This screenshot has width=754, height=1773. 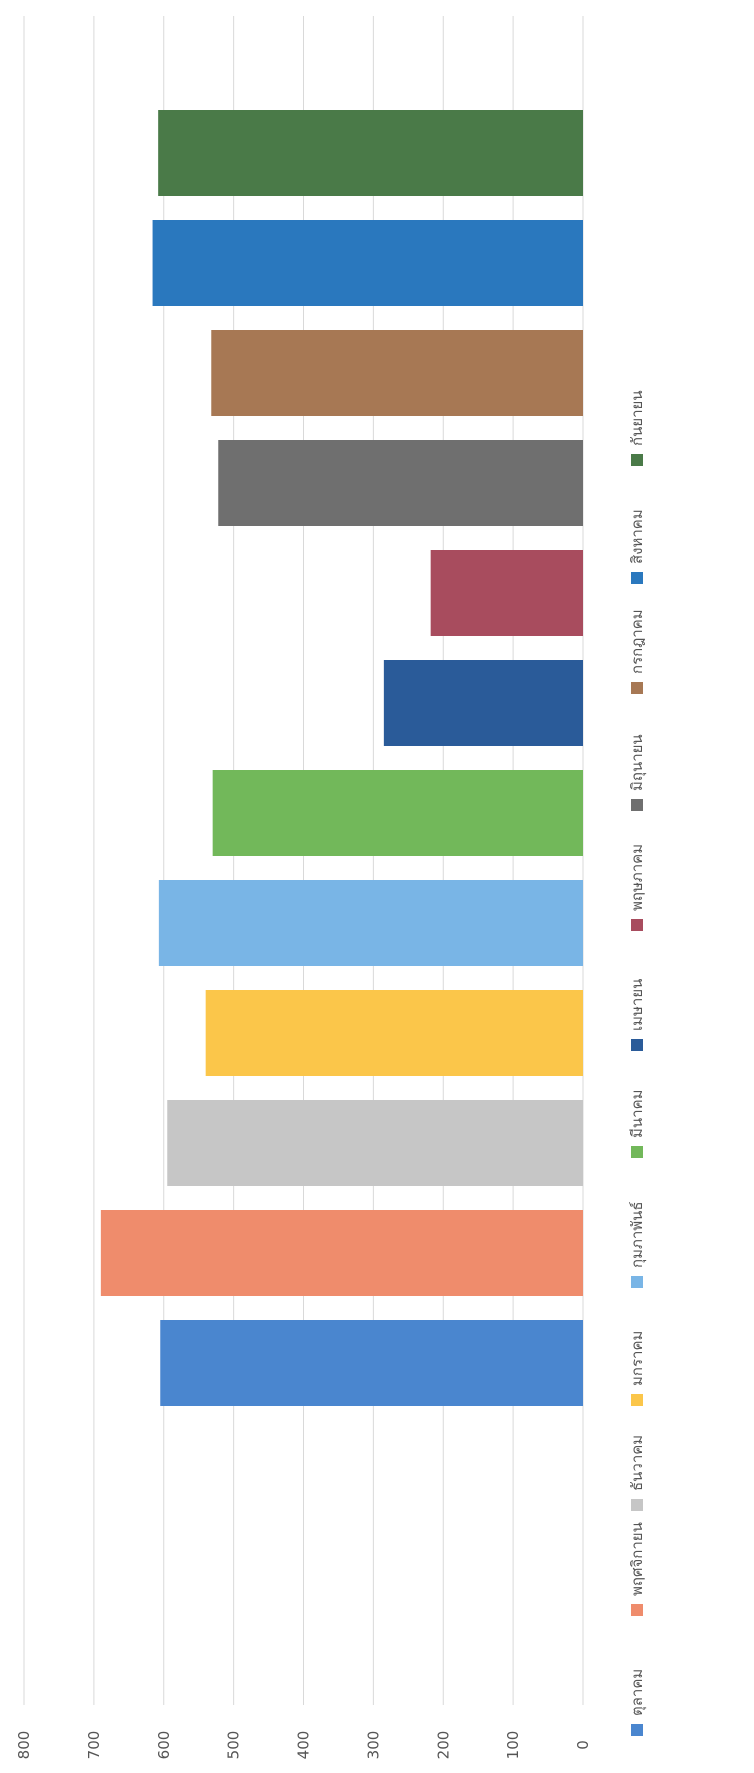 What do you see at coordinates (637, 418) in the screenshot?
I see `legend-label-12: กันยายน` at bounding box center [637, 418].